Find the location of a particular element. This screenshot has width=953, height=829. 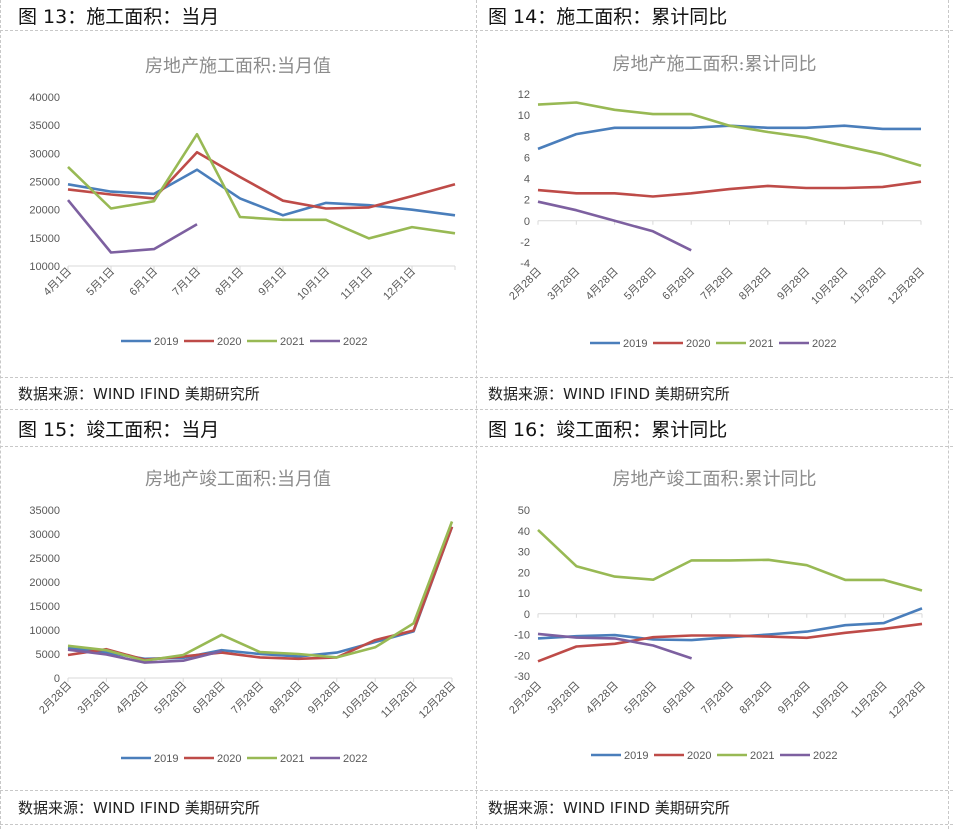

y-tick-label: 12 is located at coordinates (524, 95).